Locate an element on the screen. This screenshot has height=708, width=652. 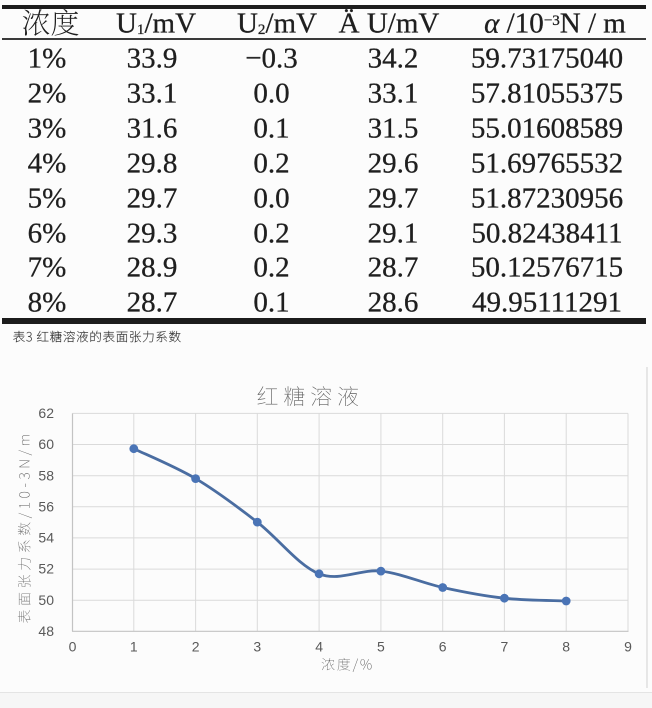
svg-text: 60 is located at coordinates (46, 444).